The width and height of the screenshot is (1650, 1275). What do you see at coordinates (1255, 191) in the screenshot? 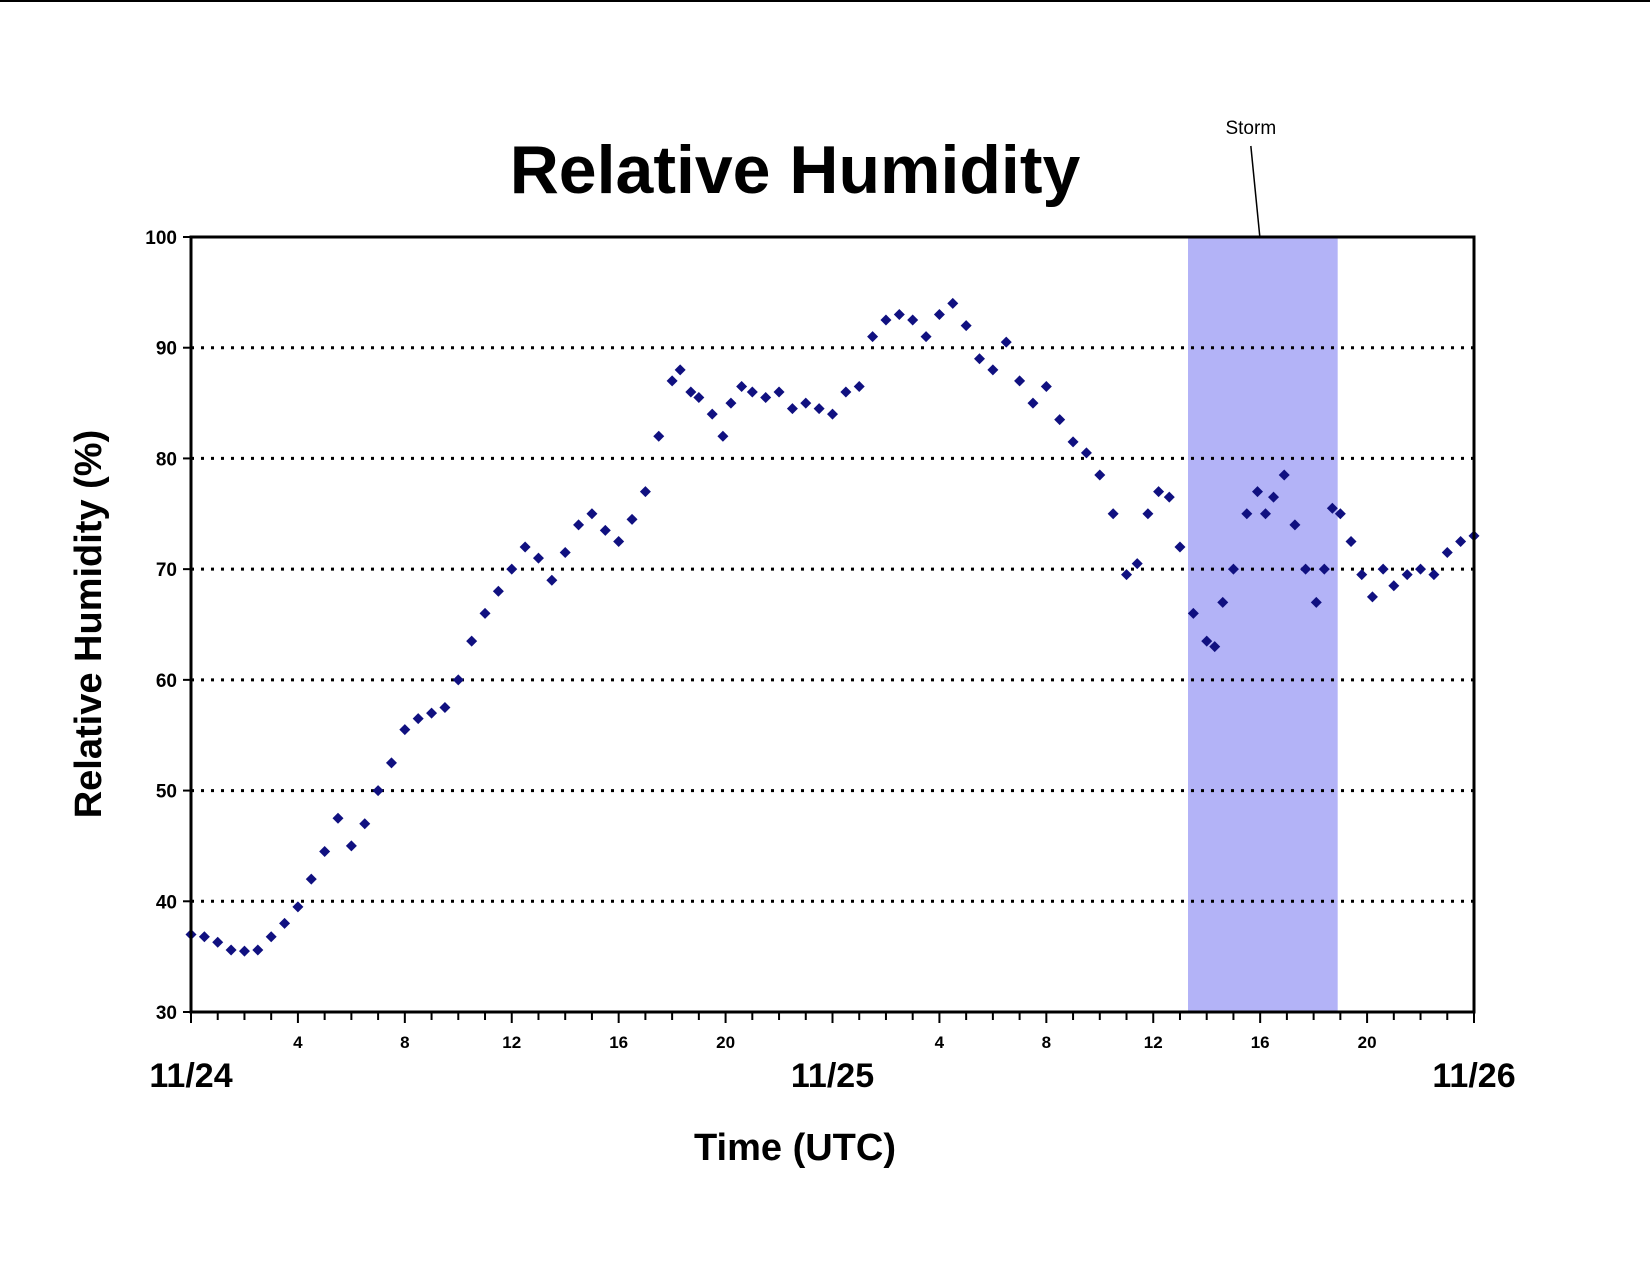
I see `storm-annotation-leader` at bounding box center [1255, 191].